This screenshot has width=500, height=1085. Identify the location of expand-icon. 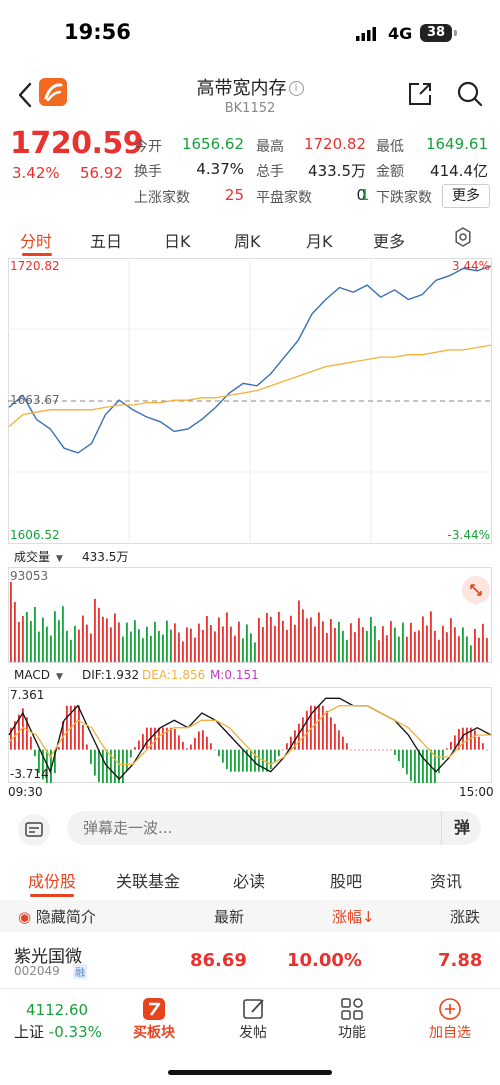
(476, 590).